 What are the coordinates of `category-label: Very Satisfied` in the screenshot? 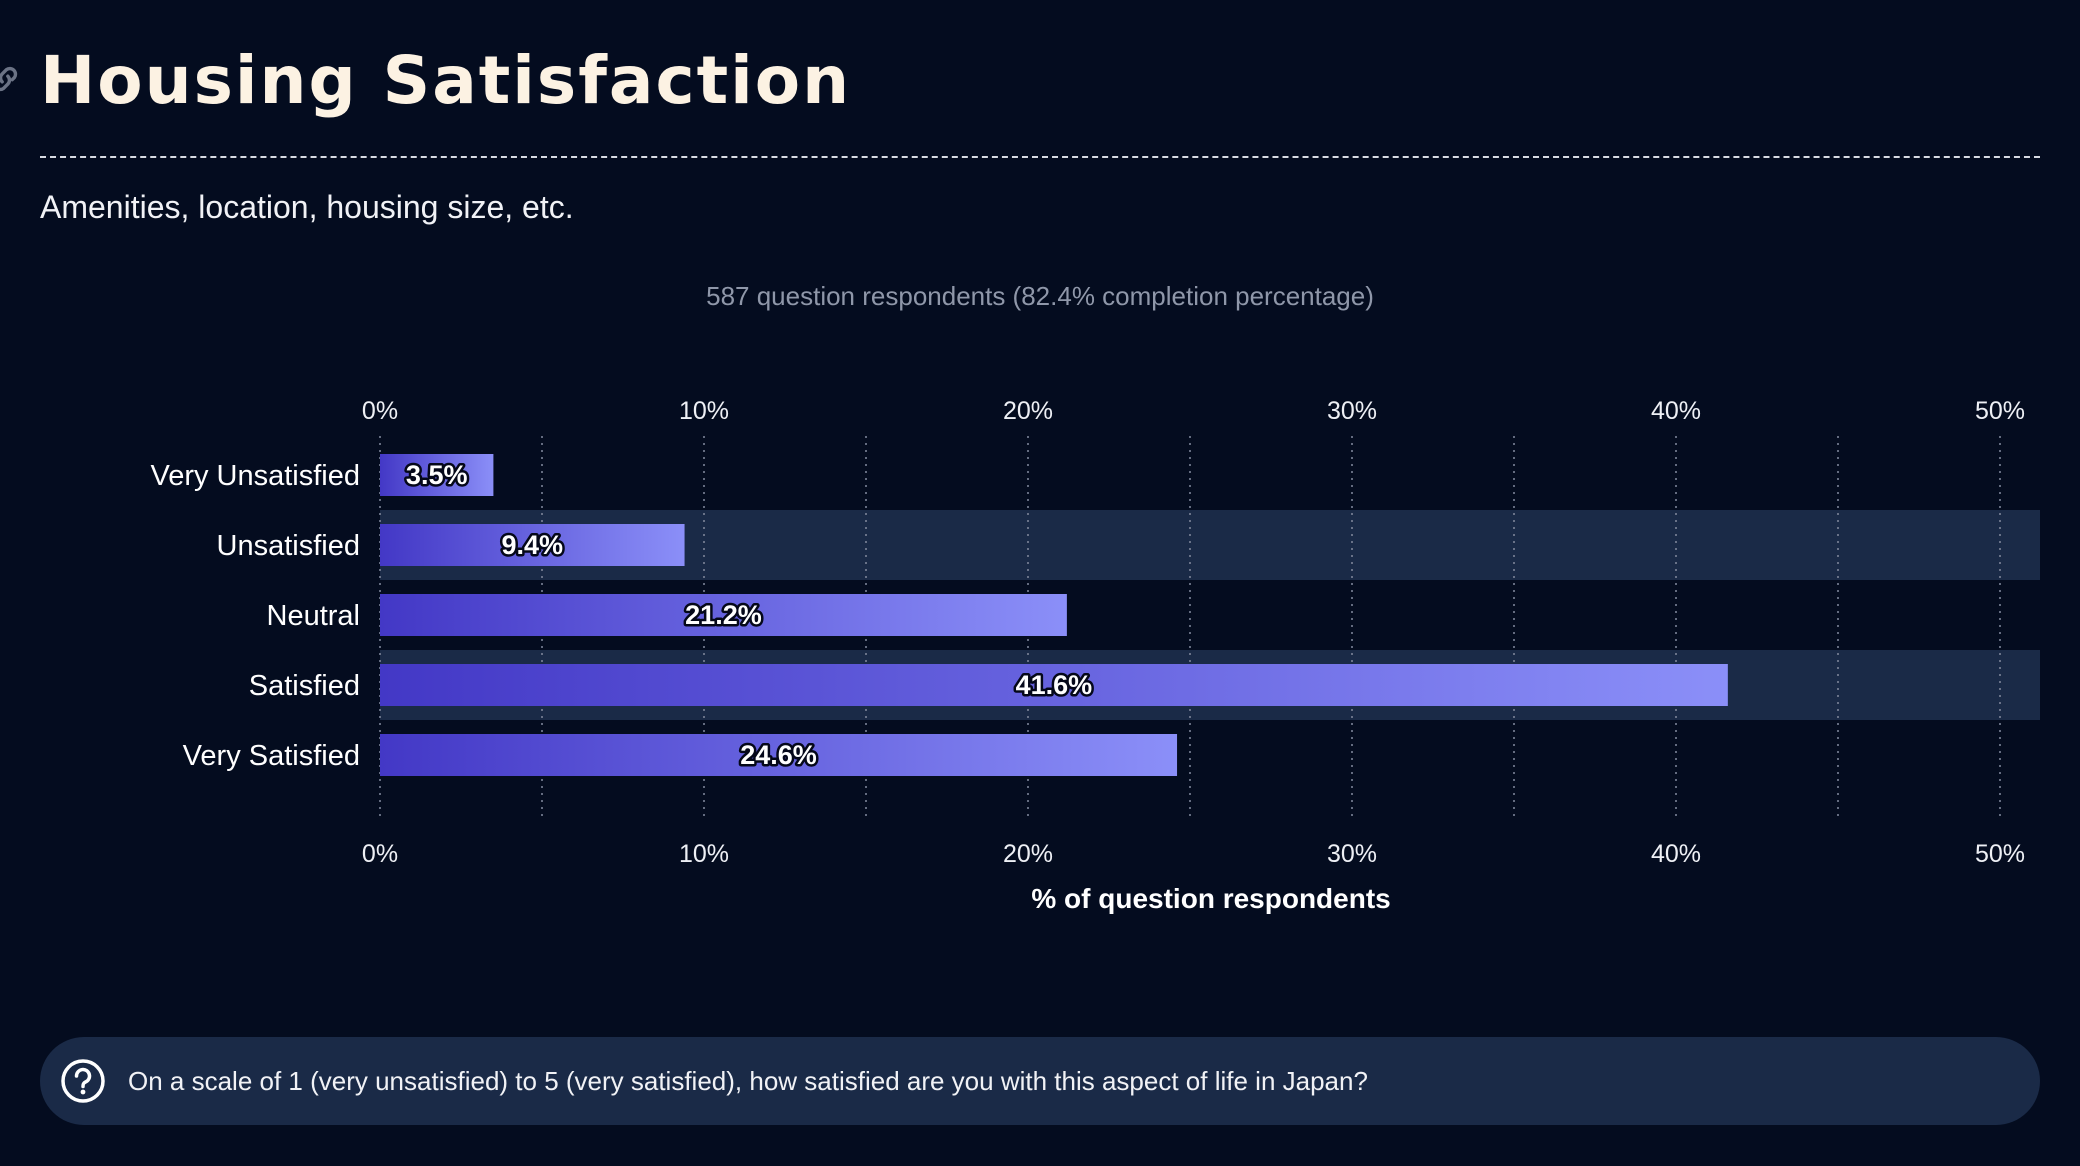 It's located at (271, 756).